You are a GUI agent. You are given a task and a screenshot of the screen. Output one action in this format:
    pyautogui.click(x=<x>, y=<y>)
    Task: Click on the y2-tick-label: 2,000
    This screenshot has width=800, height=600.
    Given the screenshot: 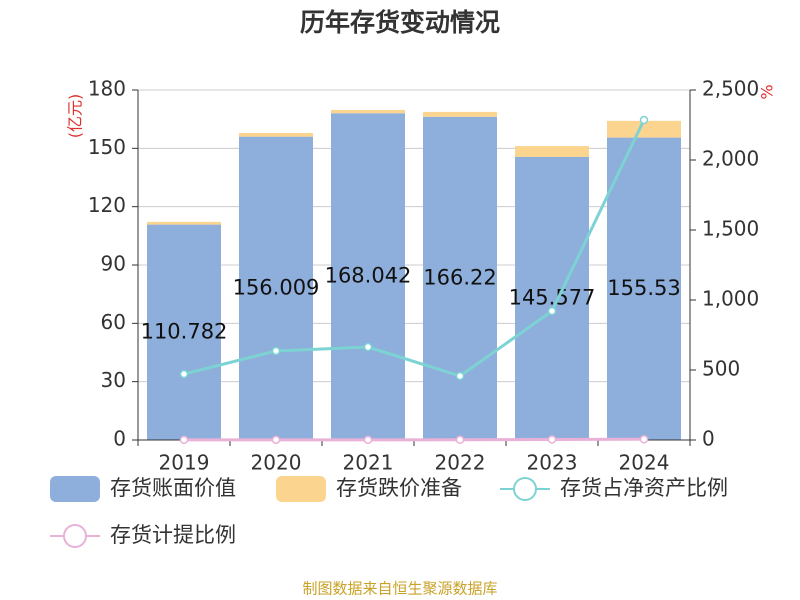 What is the action you would take?
    pyautogui.click(x=730, y=159)
    